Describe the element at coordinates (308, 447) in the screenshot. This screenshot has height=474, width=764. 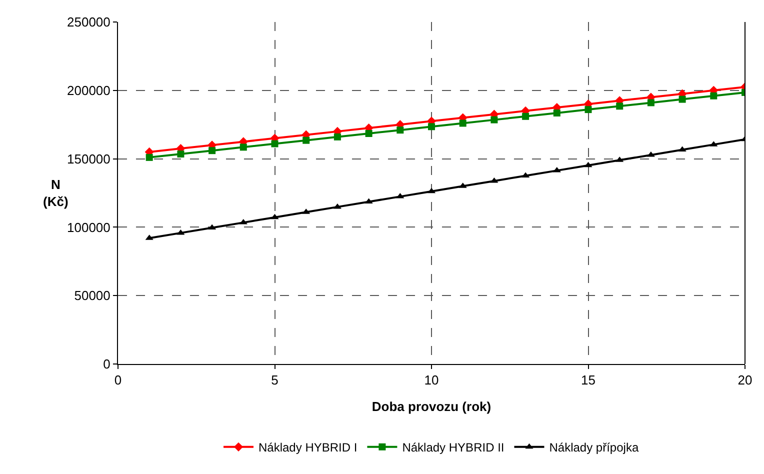
I see `legend-label: Náklady HYBRID I` at that location.